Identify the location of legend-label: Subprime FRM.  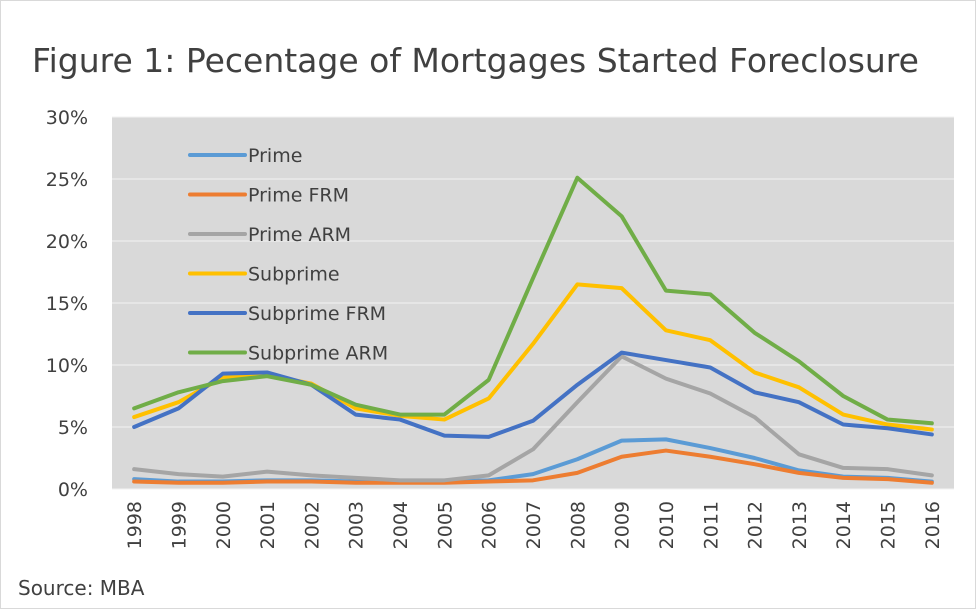
(317, 314).